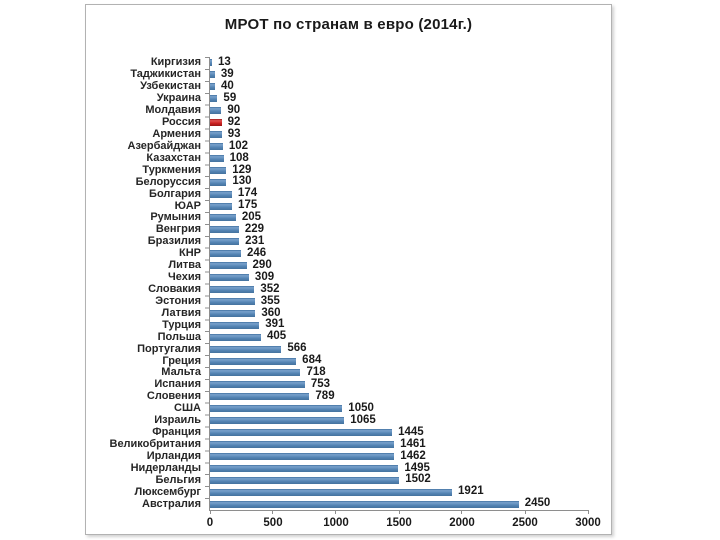  Describe the element at coordinates (368, 241) in the screenshot. I see `bar-row: Бразилия 231` at that location.